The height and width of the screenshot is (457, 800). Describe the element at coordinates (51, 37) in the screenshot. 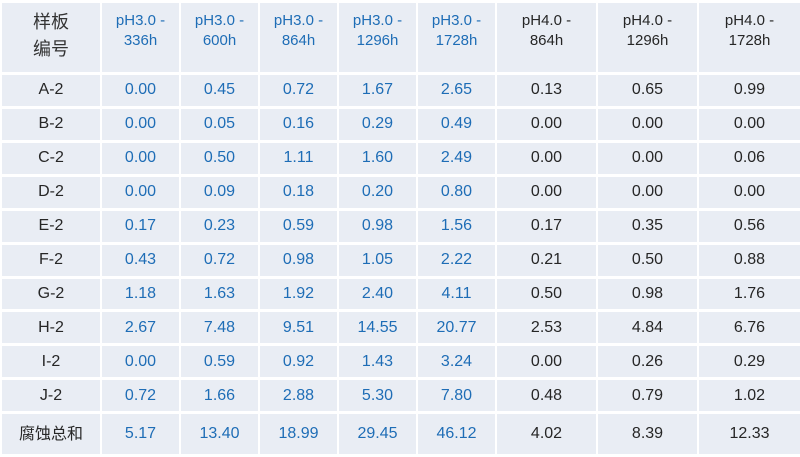

I see `col-header-sample-id: 样板 编号` at that location.